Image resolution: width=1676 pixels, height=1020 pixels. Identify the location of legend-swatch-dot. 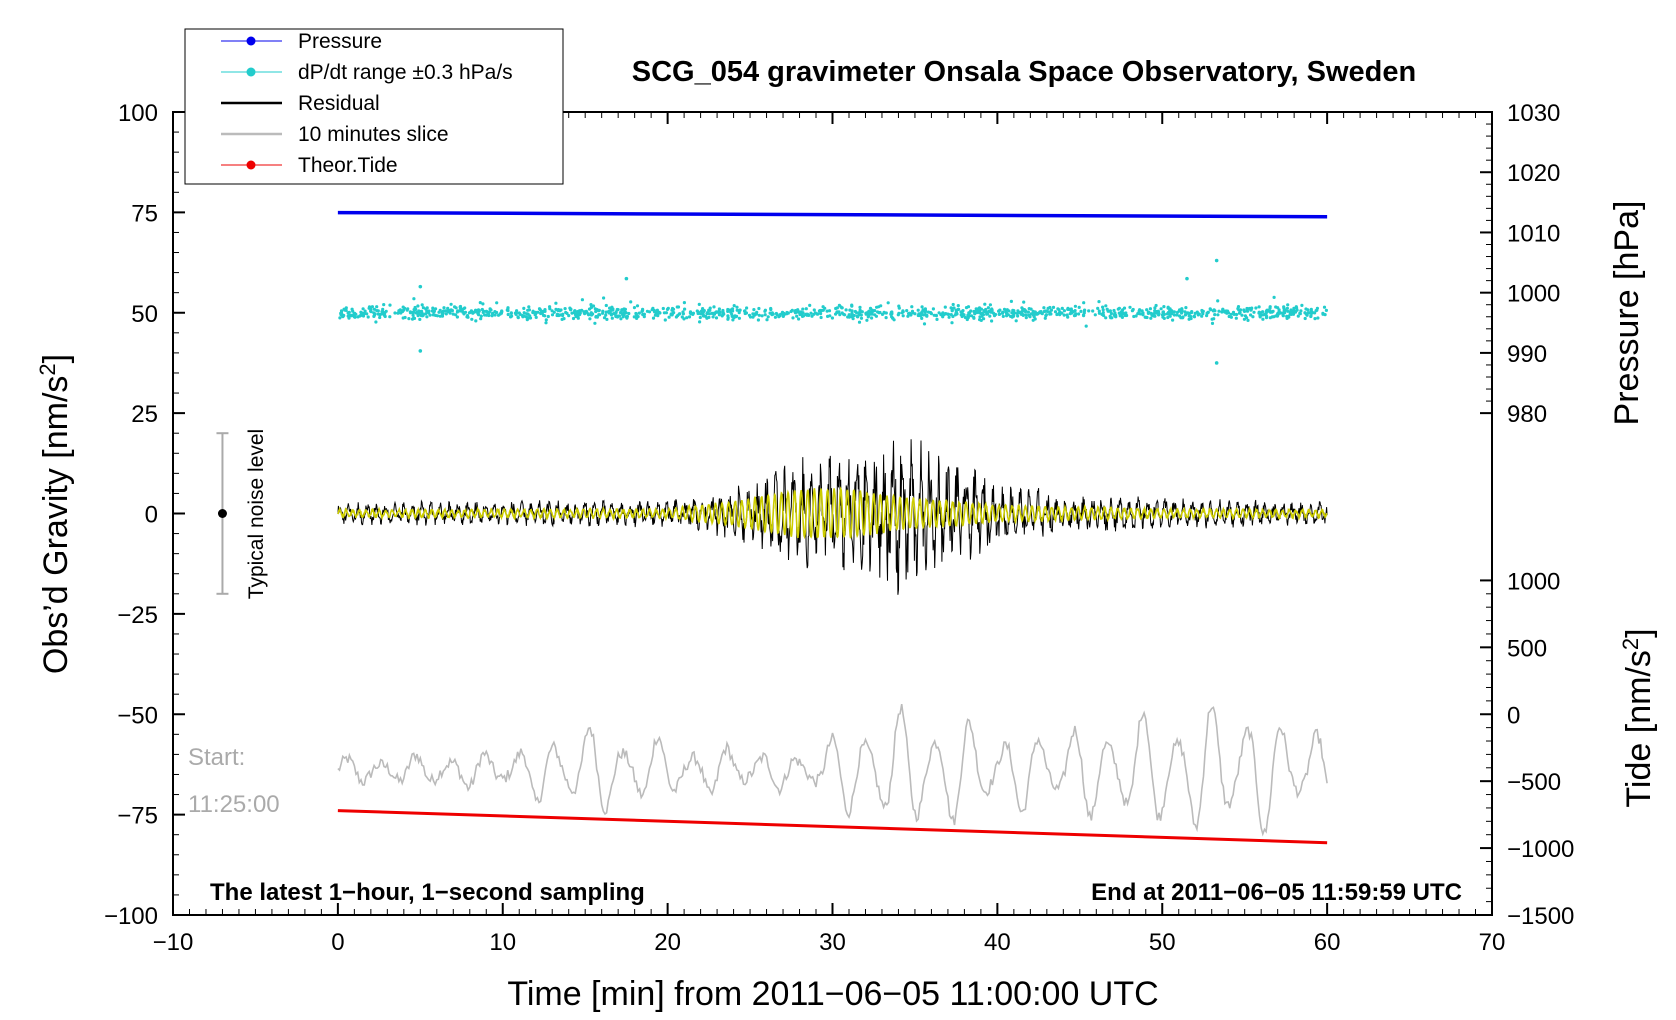
(251, 41).